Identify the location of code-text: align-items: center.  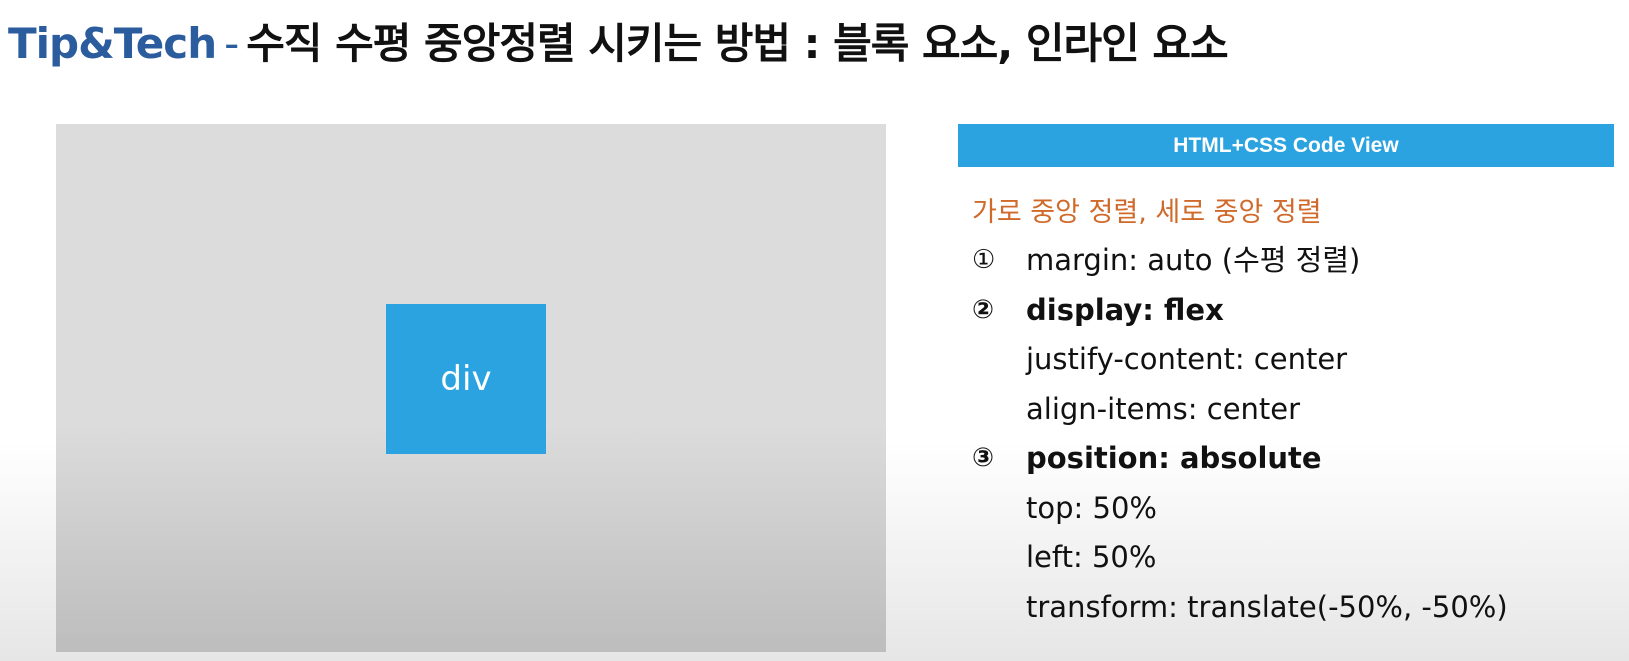
(1163, 408).